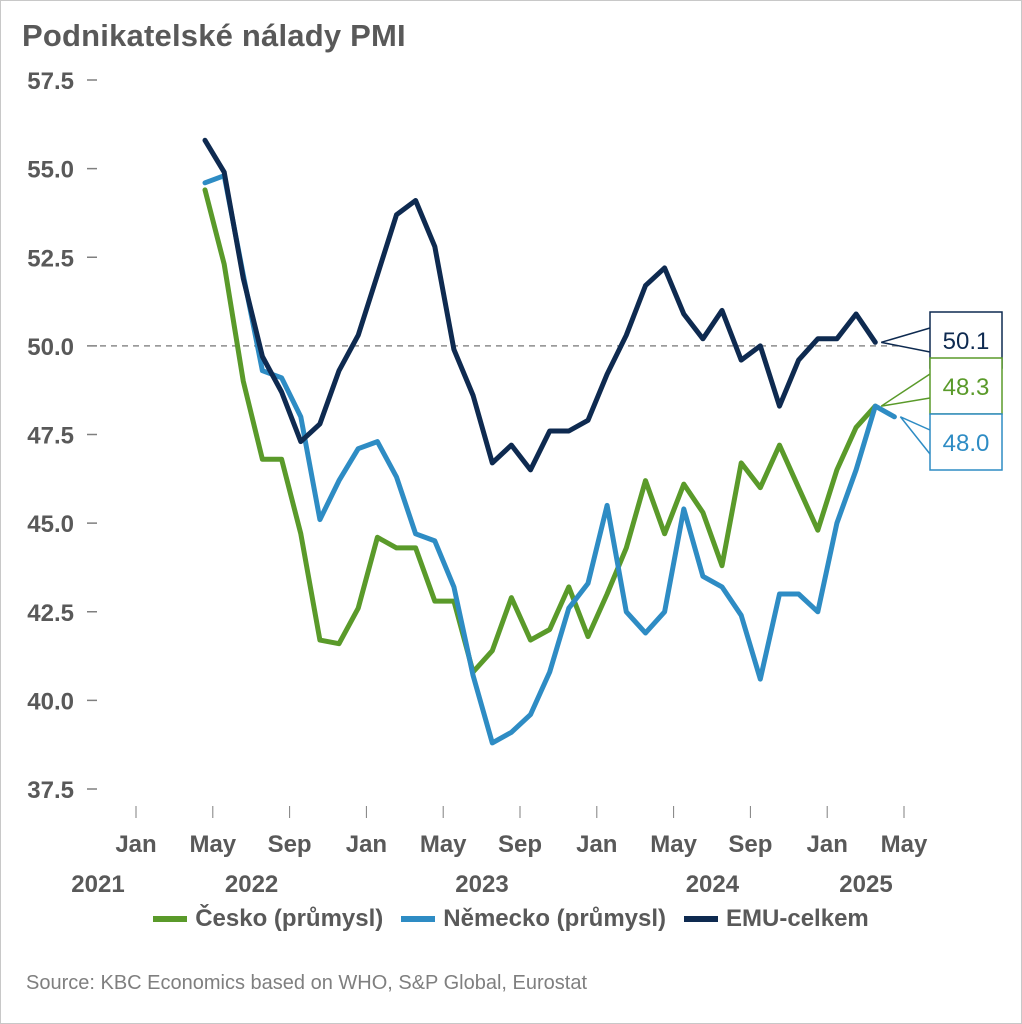 The image size is (1022, 1024). What do you see at coordinates (50, 790) in the screenshot?
I see `y-tick-label: 37.5` at bounding box center [50, 790].